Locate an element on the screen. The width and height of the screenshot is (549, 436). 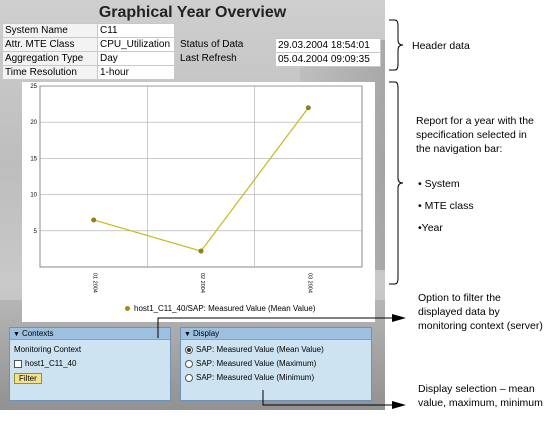
legend-marker is located at coordinates (127, 309).